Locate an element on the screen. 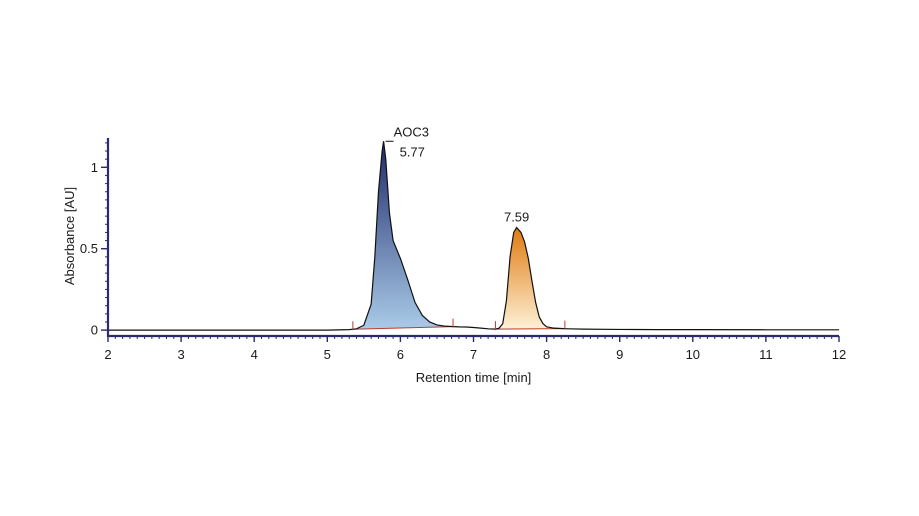 This screenshot has width=919, height=516. x-tick-label: 2 is located at coordinates (107, 354).